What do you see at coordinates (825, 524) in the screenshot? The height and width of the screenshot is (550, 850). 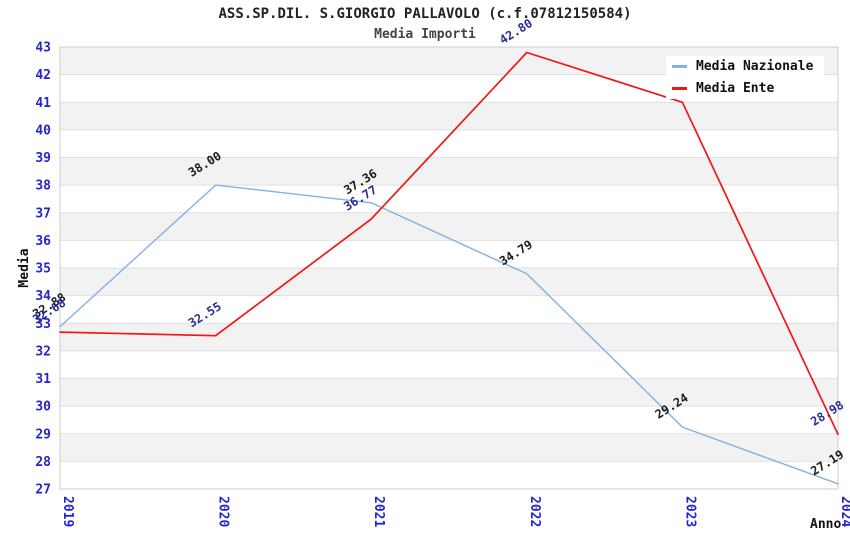 I see `x-axis-title: Anno` at bounding box center [825, 524].